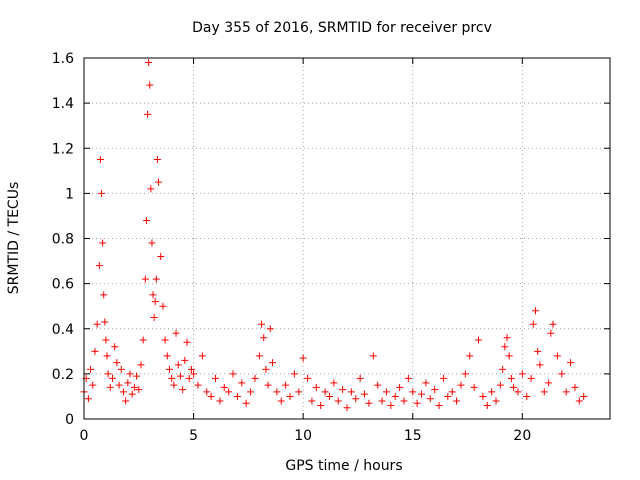 The image size is (640, 480). What do you see at coordinates (63, 149) in the screenshot?
I see `y-tick-label: 1.2` at bounding box center [63, 149].